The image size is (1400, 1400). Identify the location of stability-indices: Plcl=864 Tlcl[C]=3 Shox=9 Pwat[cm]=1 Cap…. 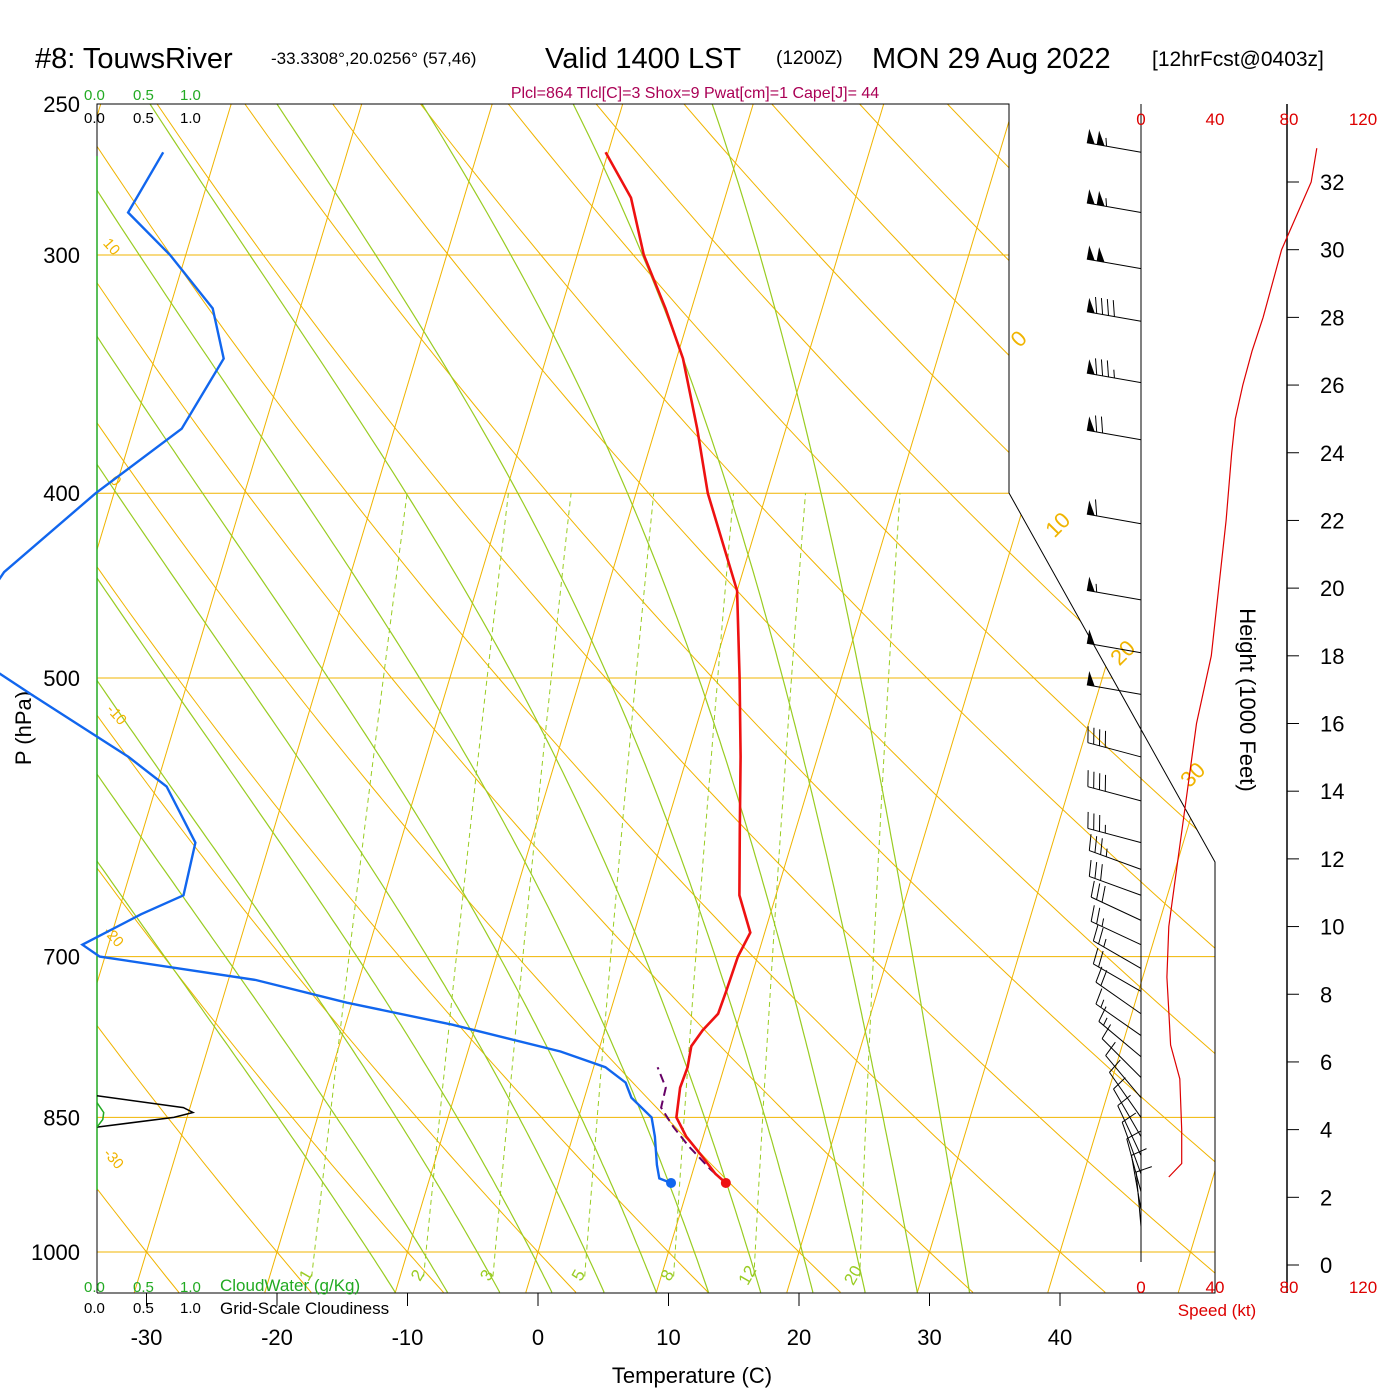
(695, 93).